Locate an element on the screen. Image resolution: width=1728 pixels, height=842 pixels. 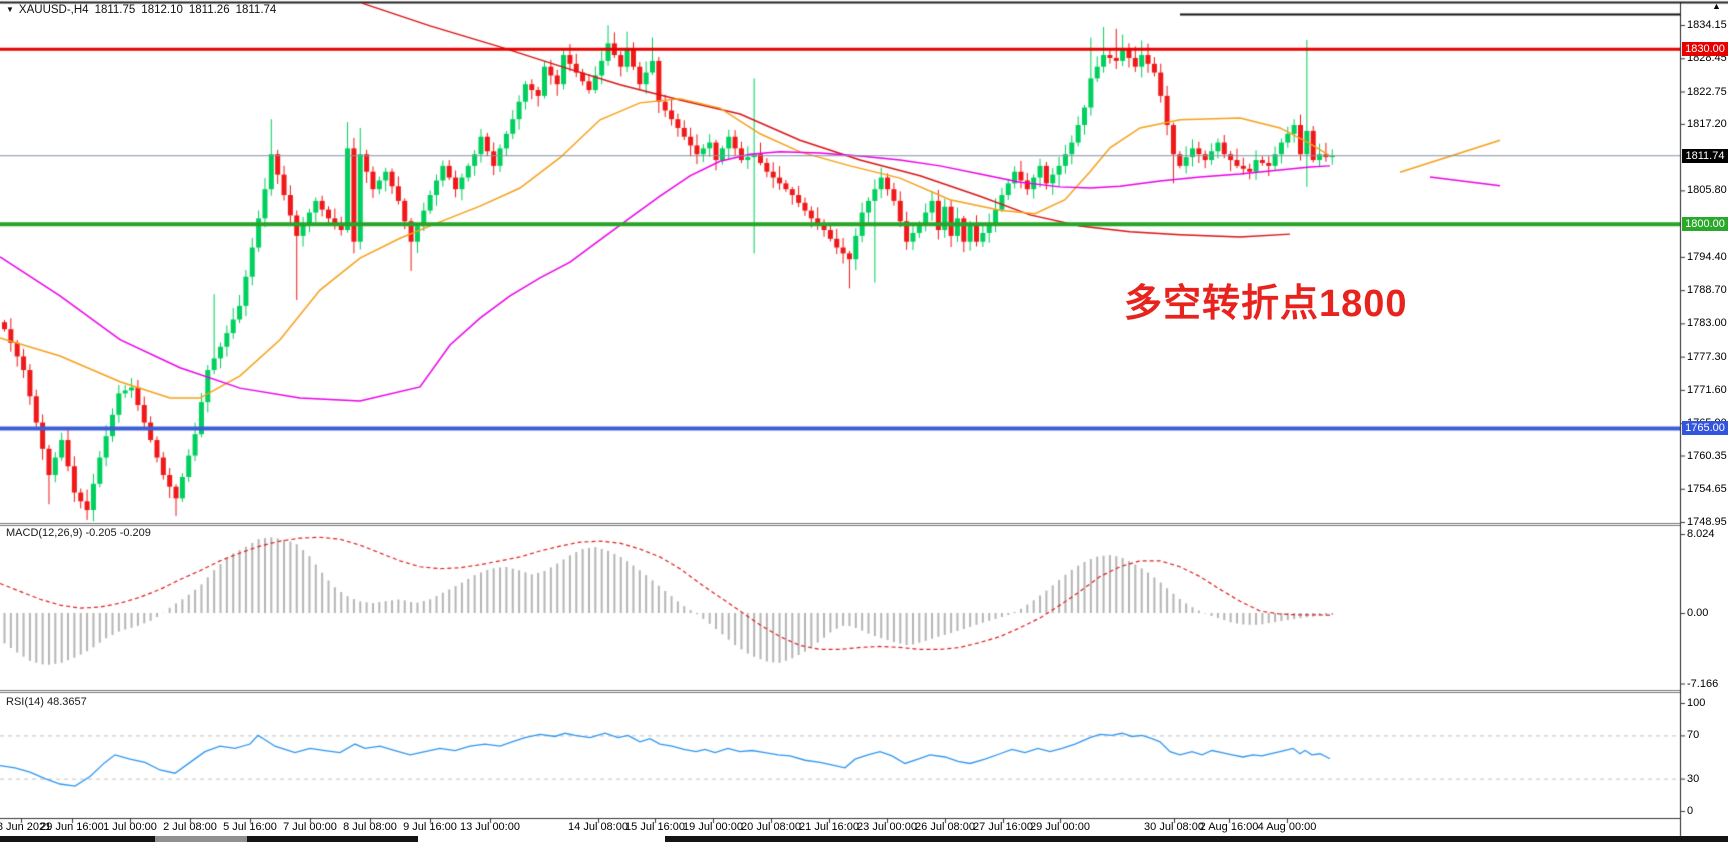
rsi-tick-label: 100 is located at coordinates (1696, 703).